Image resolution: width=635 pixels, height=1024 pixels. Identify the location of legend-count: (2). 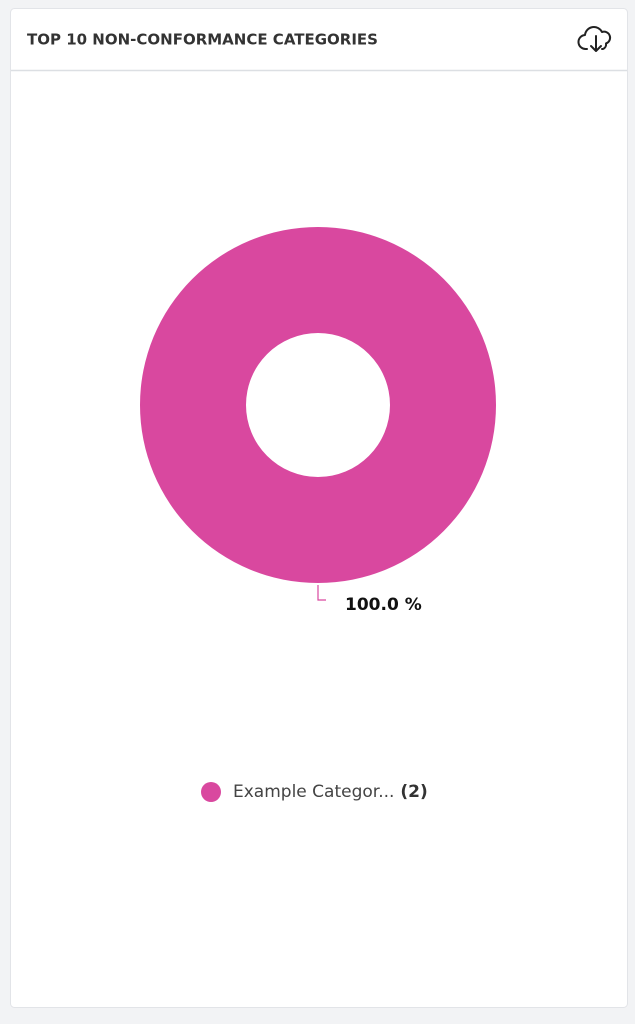
(413, 792).